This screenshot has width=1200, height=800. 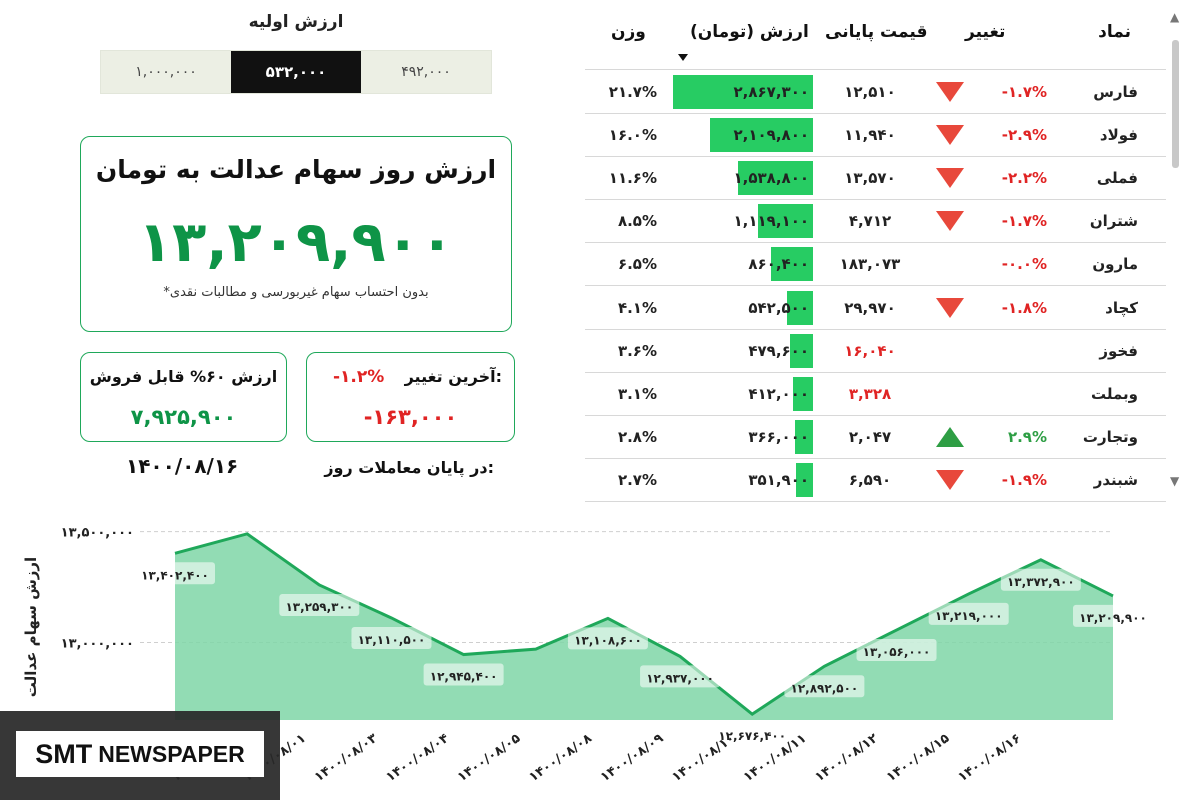 I want to click on initial-option: ۵۳۲,۰۰۰, so click(x=296, y=72).